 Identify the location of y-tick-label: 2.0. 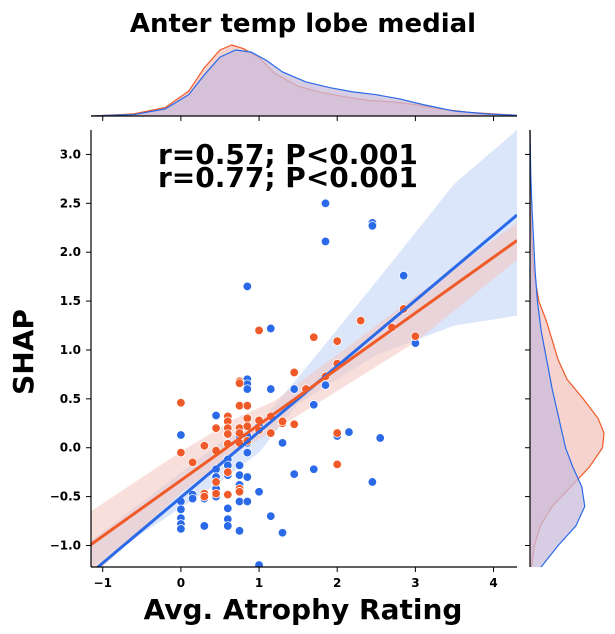
(70, 252).